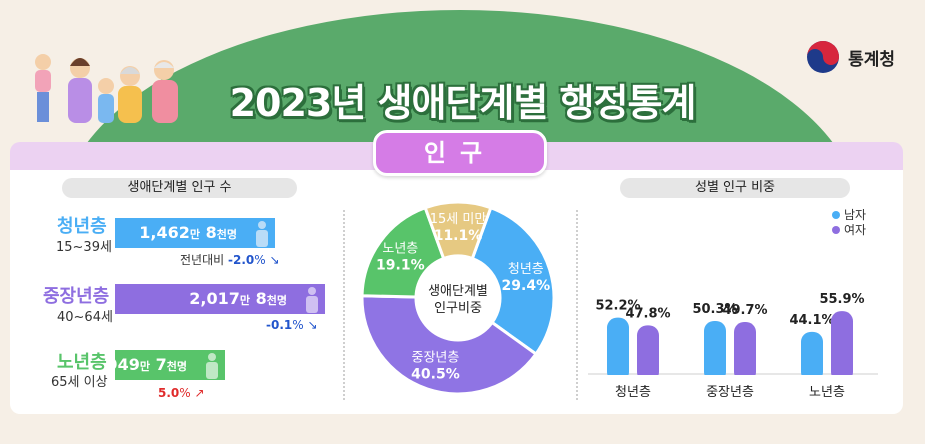  Describe the element at coordinates (811, 320) in the screenshot. I see `bar-value-label: 44.1%` at that location.